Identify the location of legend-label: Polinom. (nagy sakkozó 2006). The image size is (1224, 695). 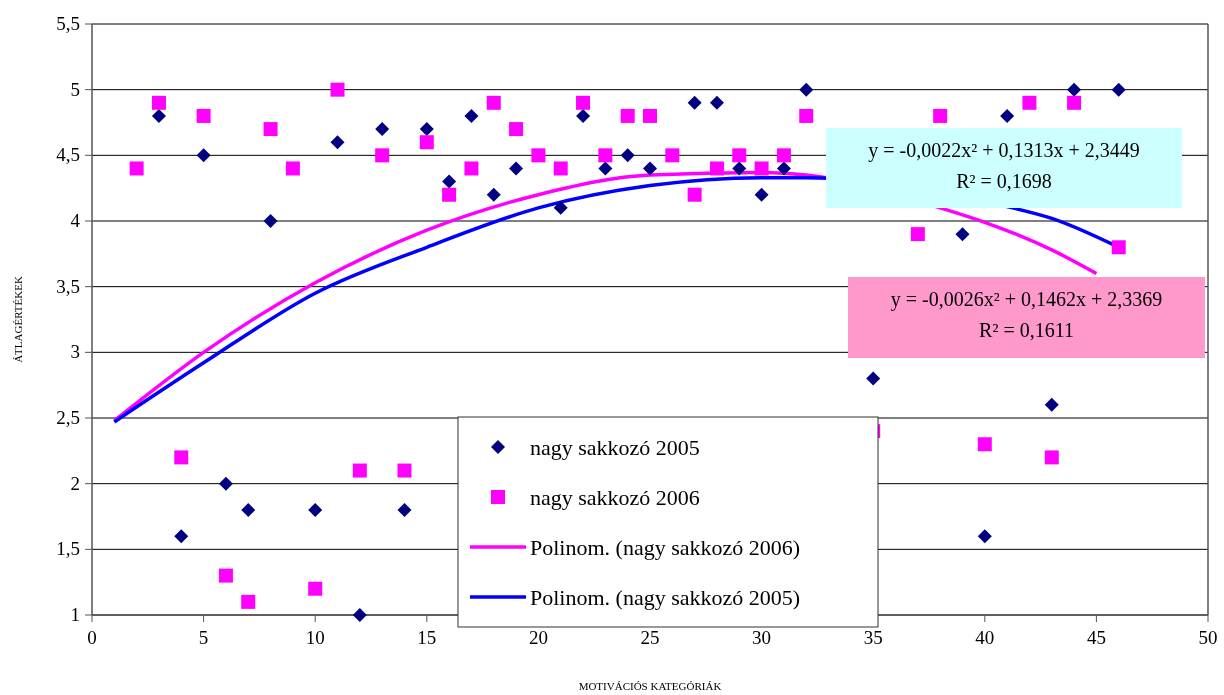
(665, 547).